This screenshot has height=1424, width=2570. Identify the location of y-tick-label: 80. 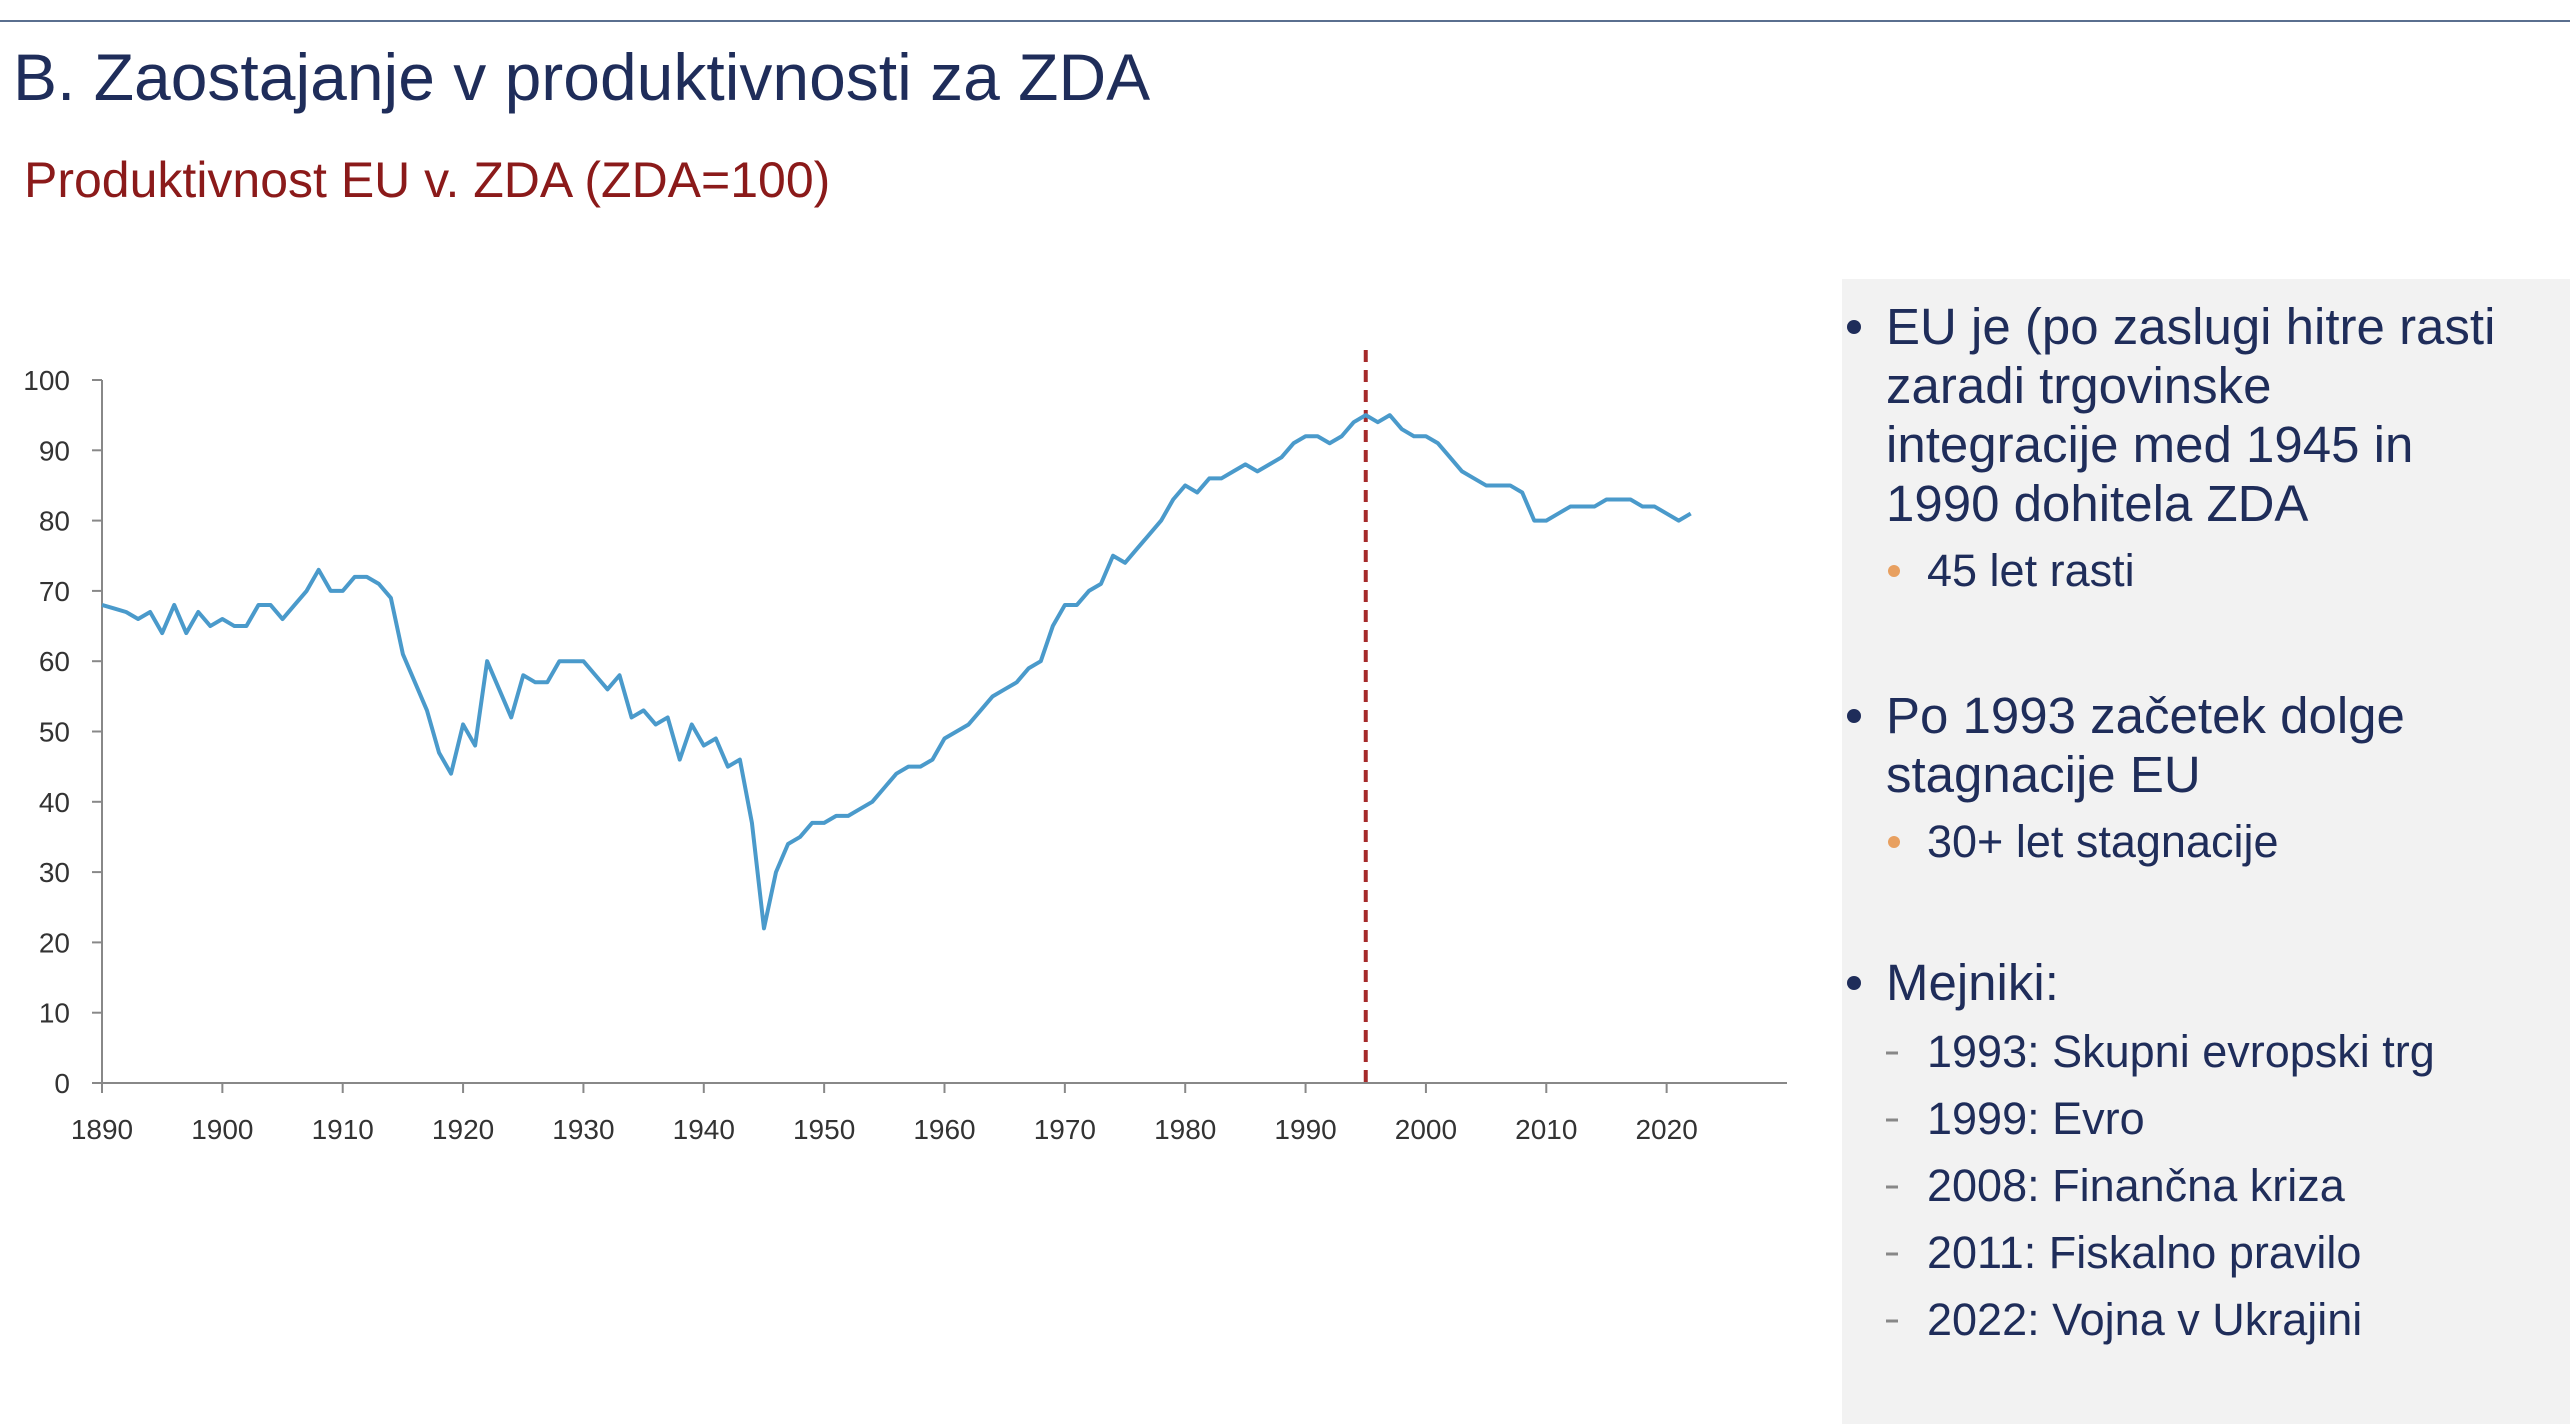
(54, 521).